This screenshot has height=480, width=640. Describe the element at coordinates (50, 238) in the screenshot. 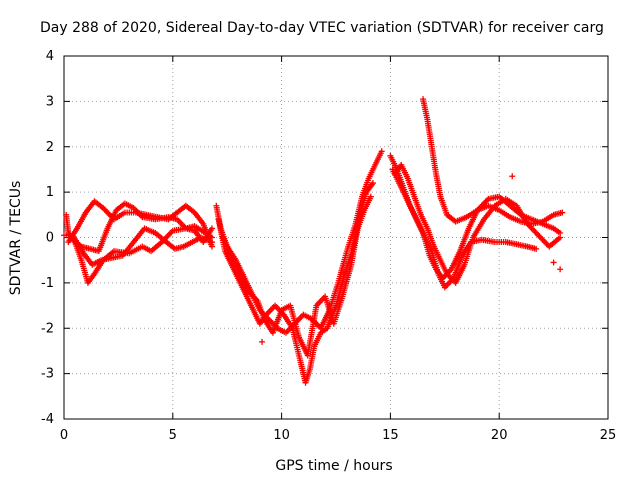

I see `y-tick-label: 0` at that location.